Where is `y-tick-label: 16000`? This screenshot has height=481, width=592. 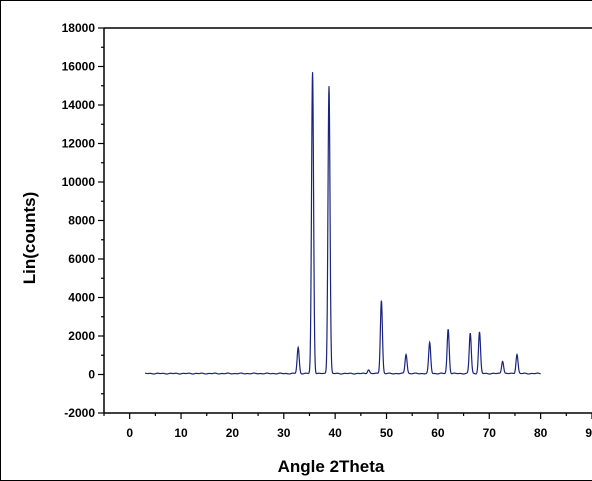 y-tick-label: 16000 is located at coordinates (79, 67).